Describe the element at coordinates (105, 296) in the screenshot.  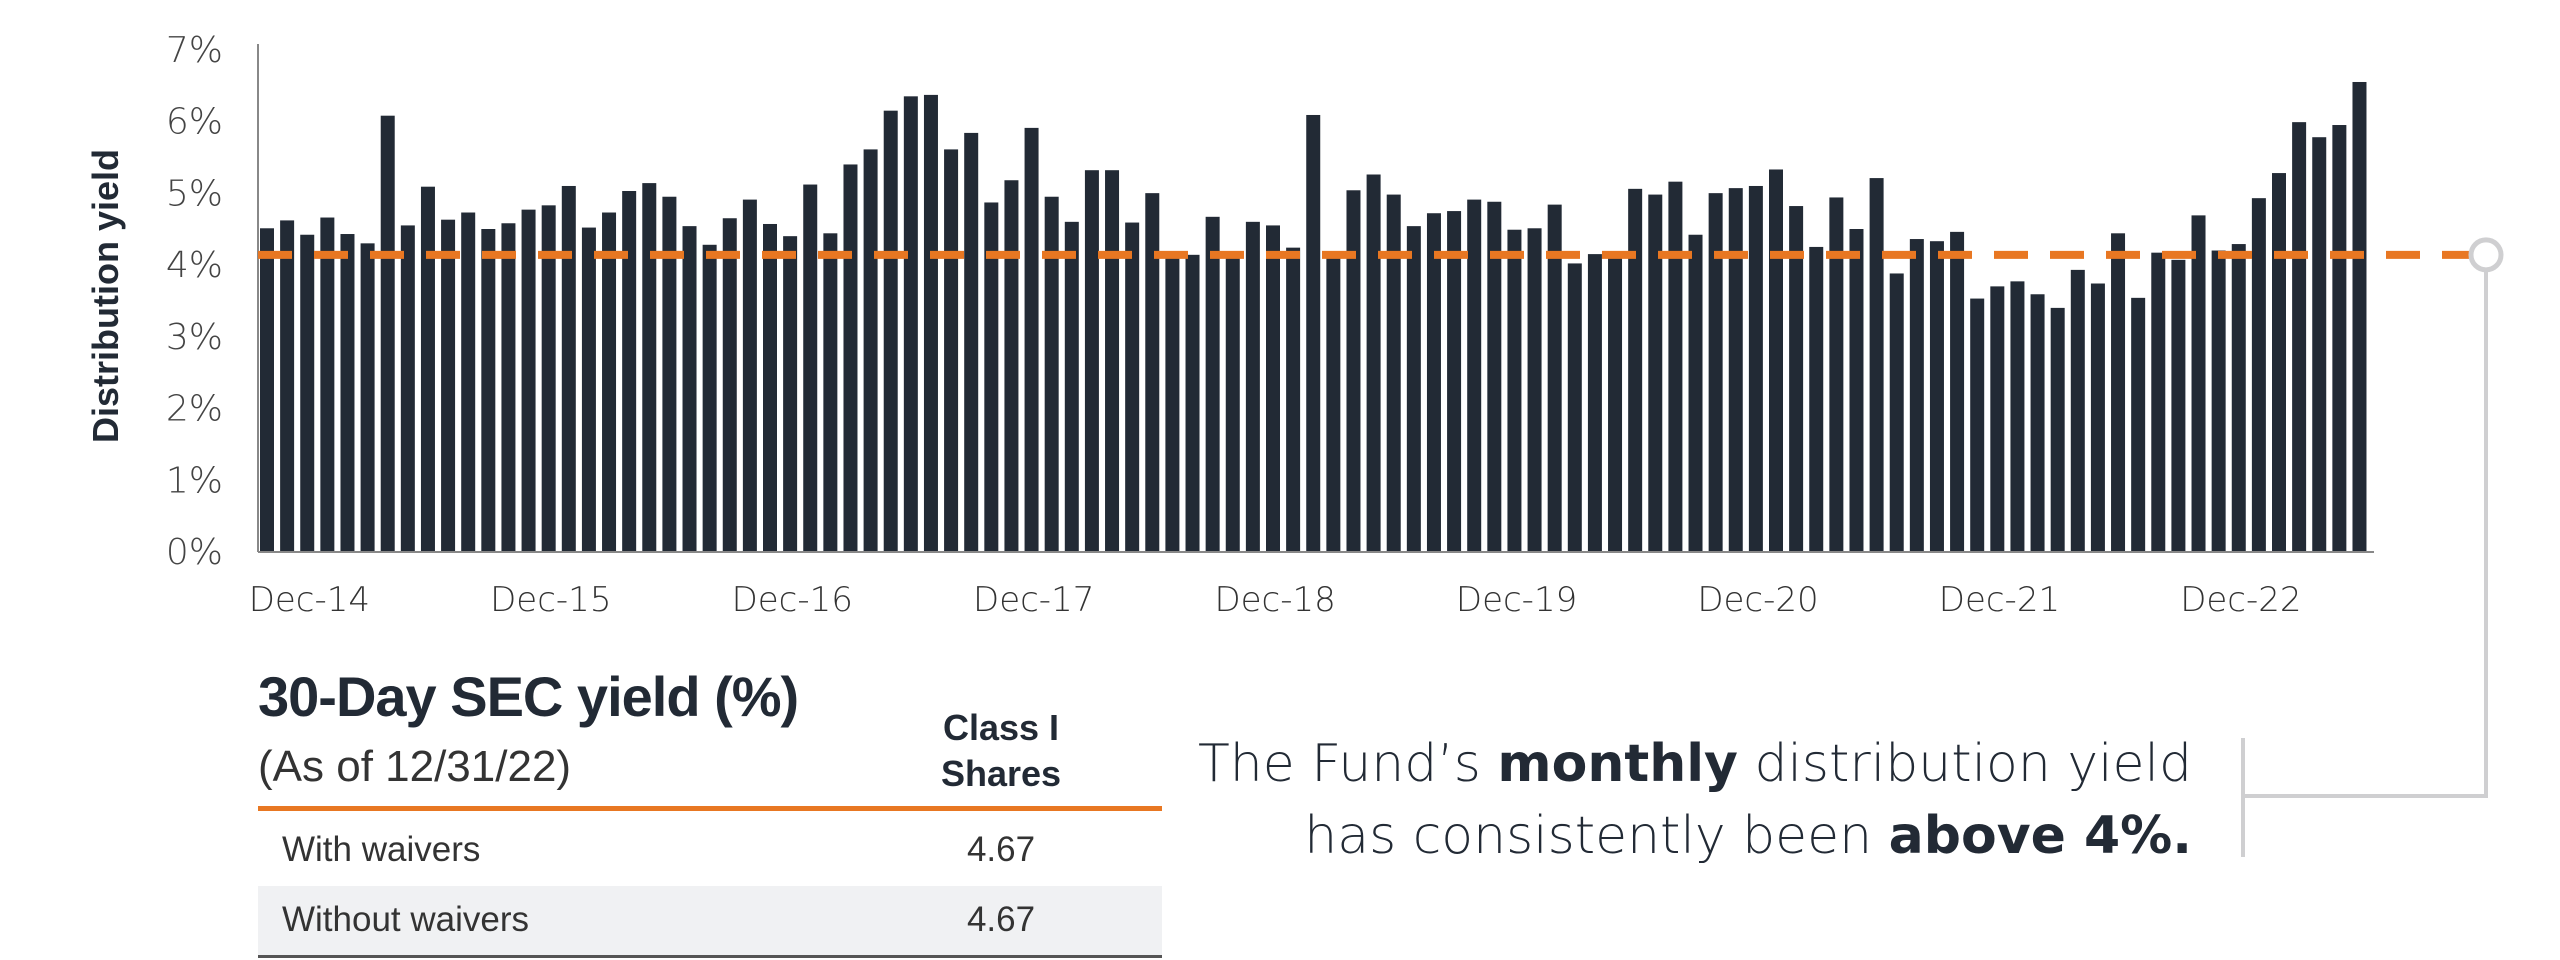
I see `y-axis-title: Distribution yield` at that location.